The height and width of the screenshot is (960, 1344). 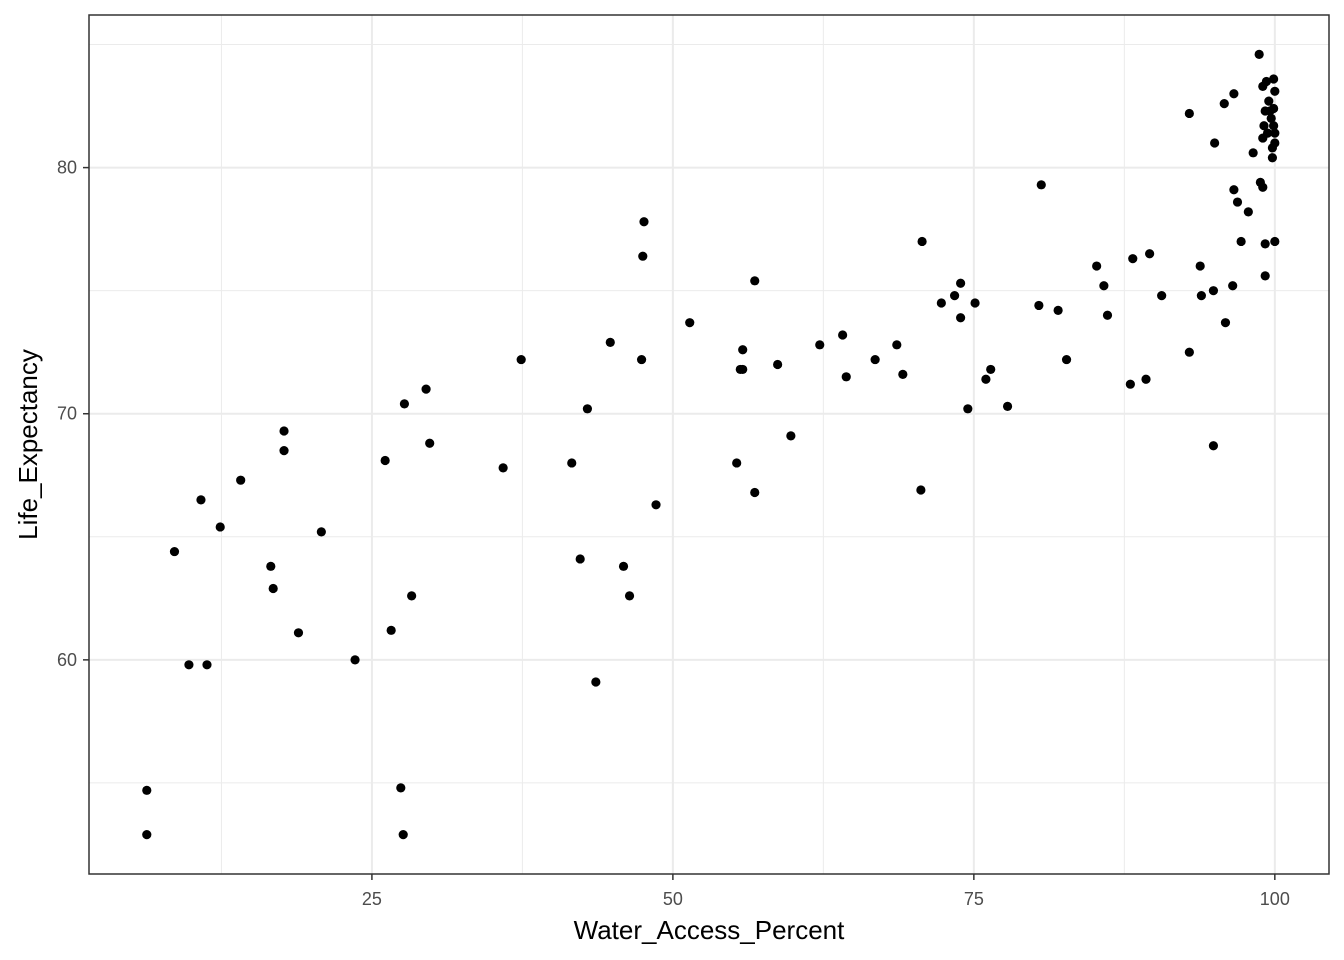 I want to click on y-tick-label: 70, so click(x=67, y=414).